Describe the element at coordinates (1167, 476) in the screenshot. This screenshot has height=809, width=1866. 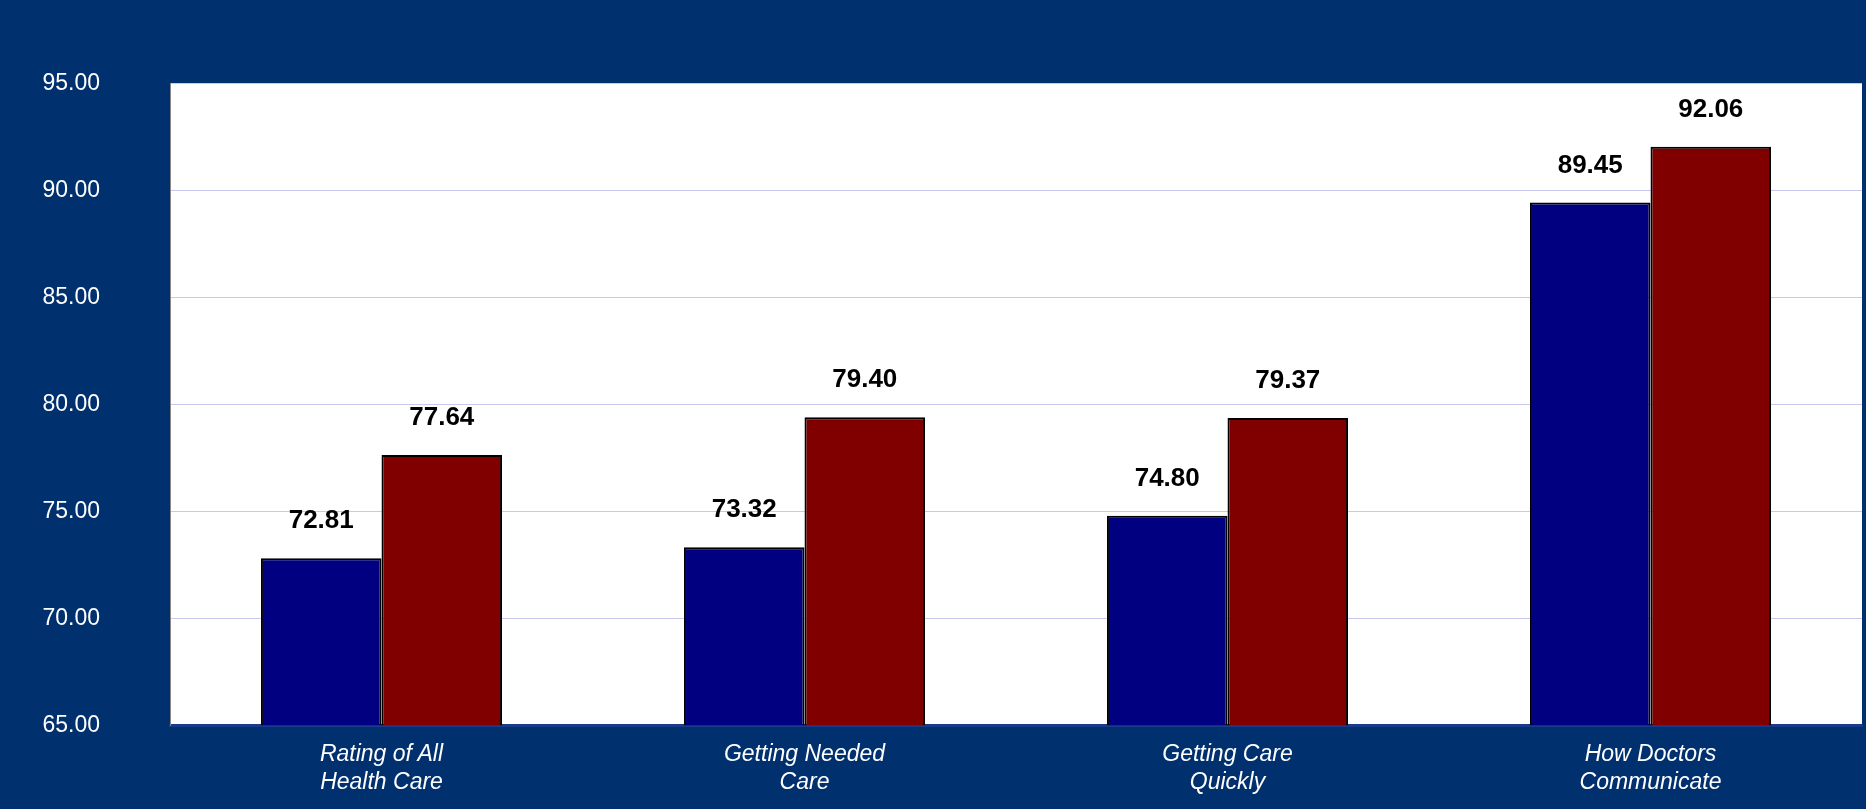
I see `data-label: 74.80` at that location.